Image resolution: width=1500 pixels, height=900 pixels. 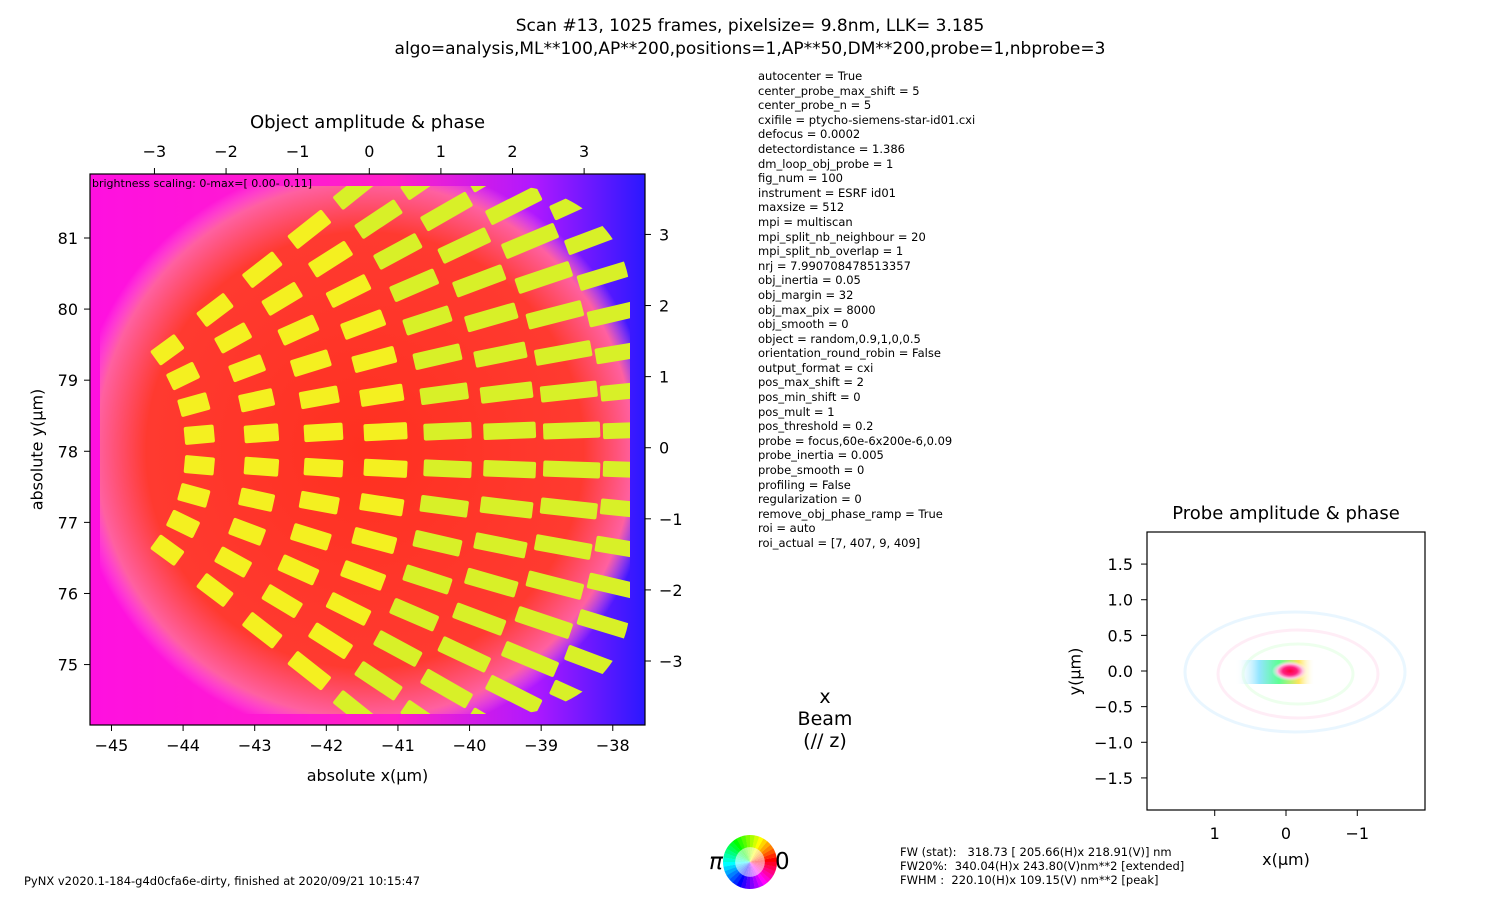 What do you see at coordinates (805, 221) in the screenshot?
I see `parameter-line: mpi = multiscan` at bounding box center [805, 221].